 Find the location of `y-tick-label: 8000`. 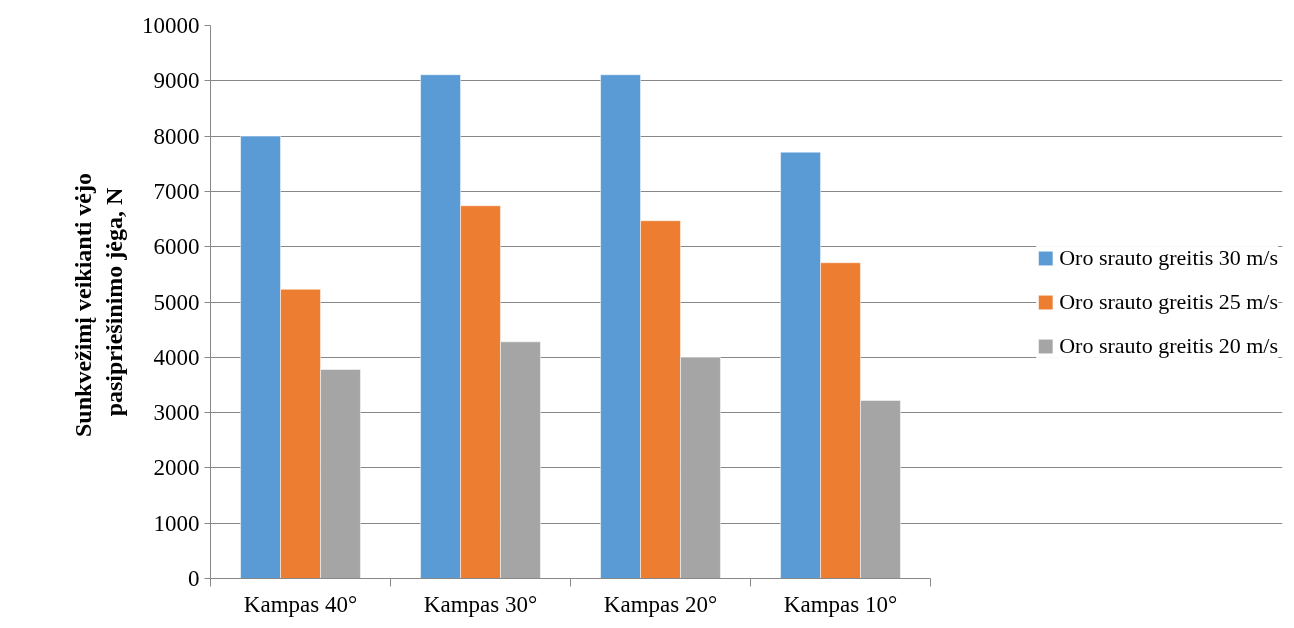

y-tick-label: 8000 is located at coordinates (176, 136).